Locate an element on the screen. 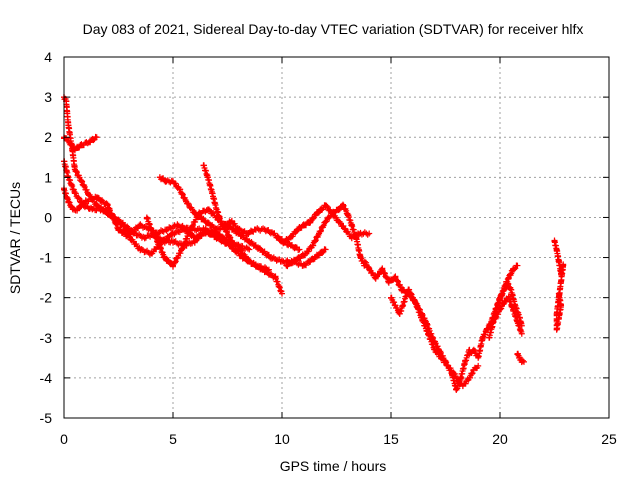 This screenshot has height=480, width=640. series-arc-m is located at coordinates (505, 309).